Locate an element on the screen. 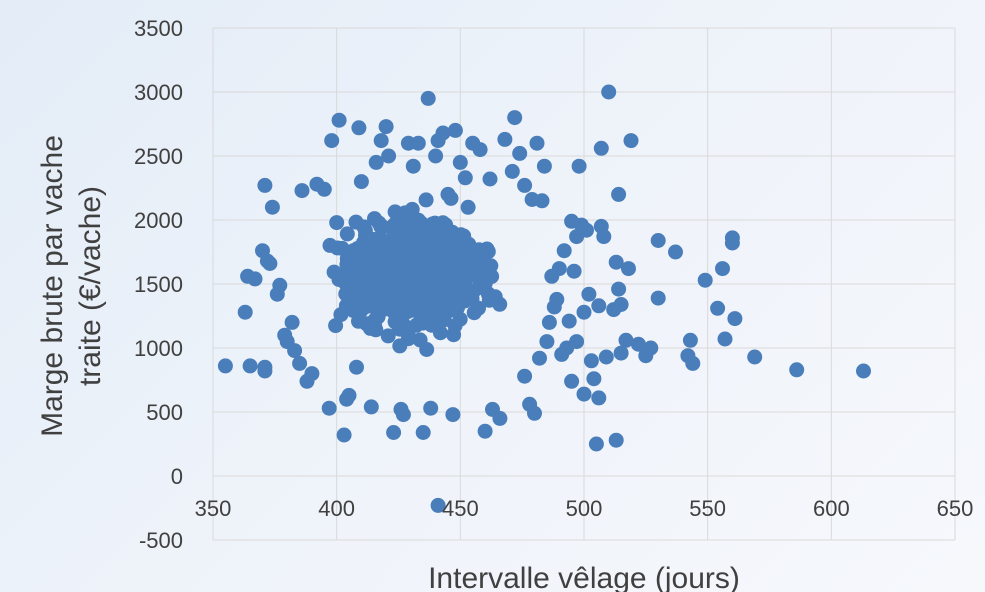  x-tick-label: 500 is located at coordinates (584, 508).